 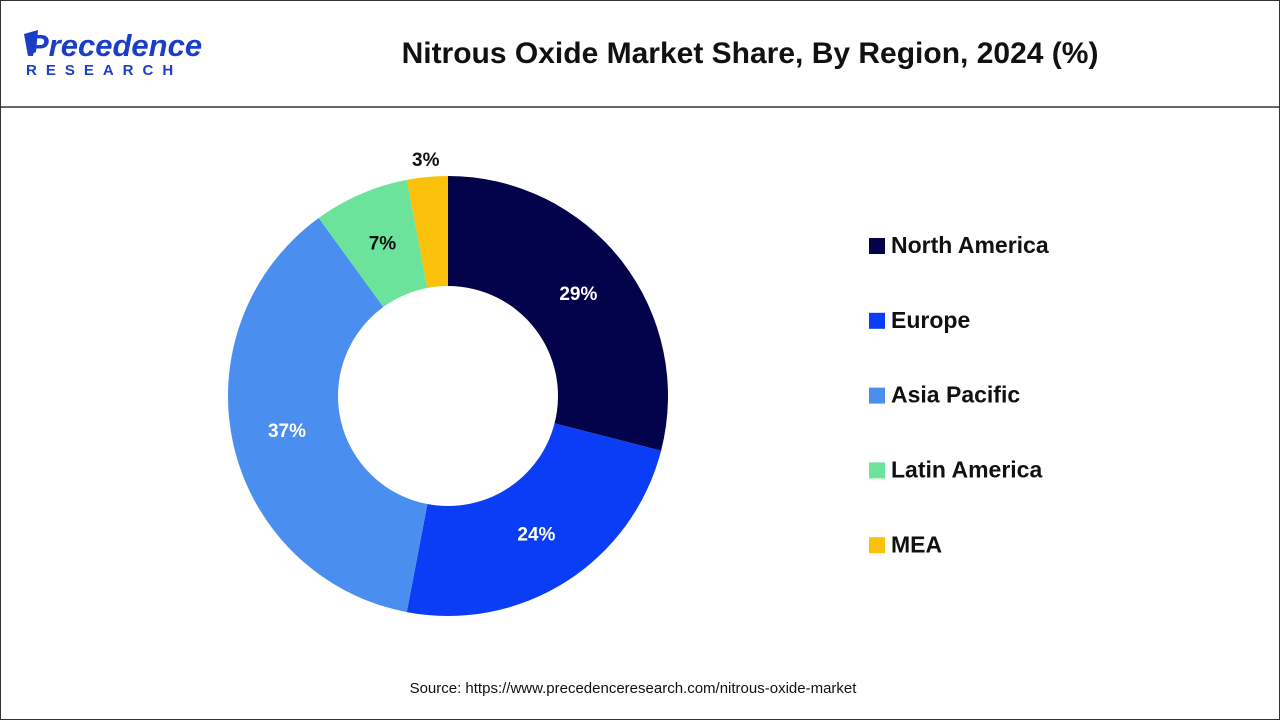 I want to click on value-label: 24%, so click(x=536, y=534).